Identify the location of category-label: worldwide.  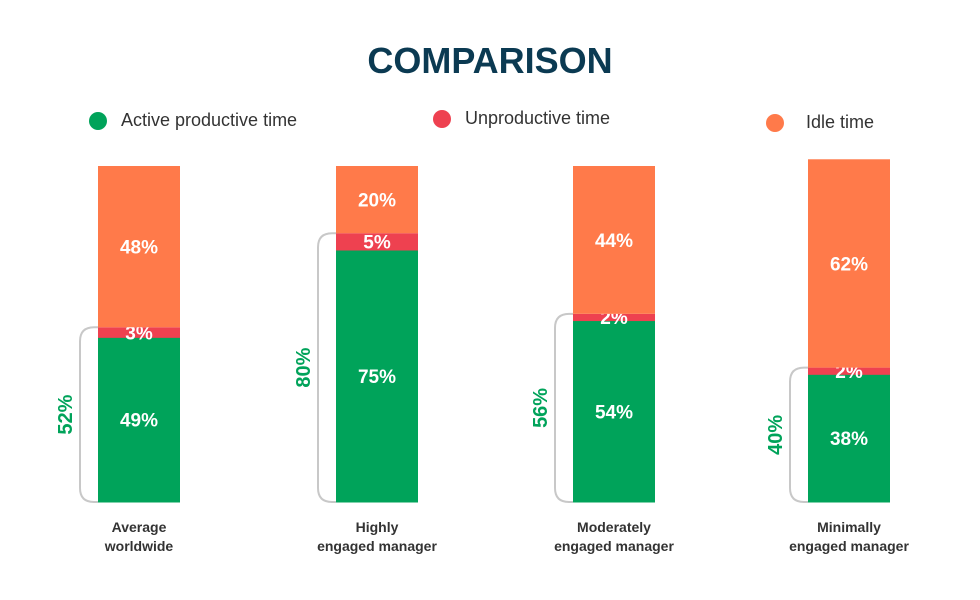
(139, 546).